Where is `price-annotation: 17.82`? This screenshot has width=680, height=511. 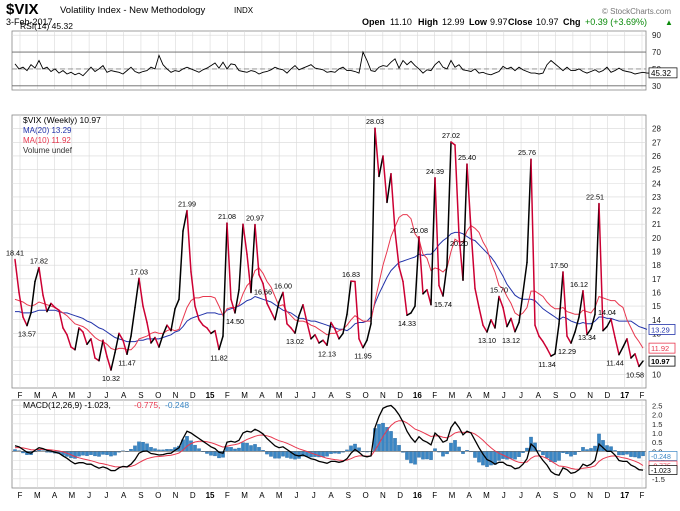
price-annotation: 17.82 is located at coordinates (39, 261).